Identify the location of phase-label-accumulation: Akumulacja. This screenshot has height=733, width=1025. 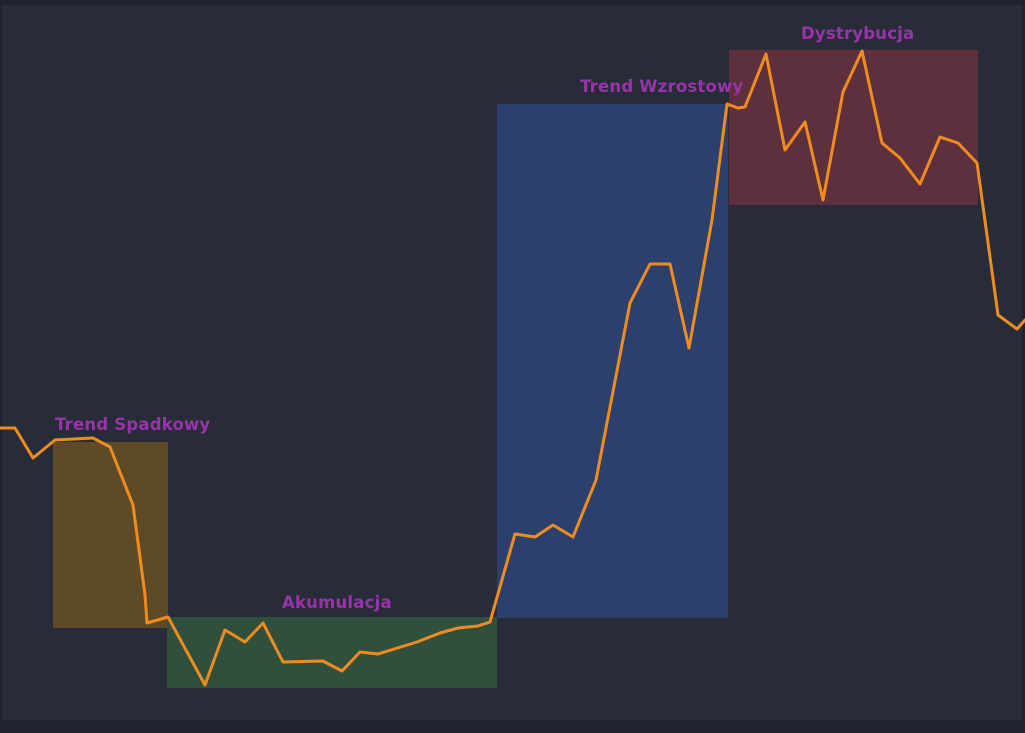
(337, 602).